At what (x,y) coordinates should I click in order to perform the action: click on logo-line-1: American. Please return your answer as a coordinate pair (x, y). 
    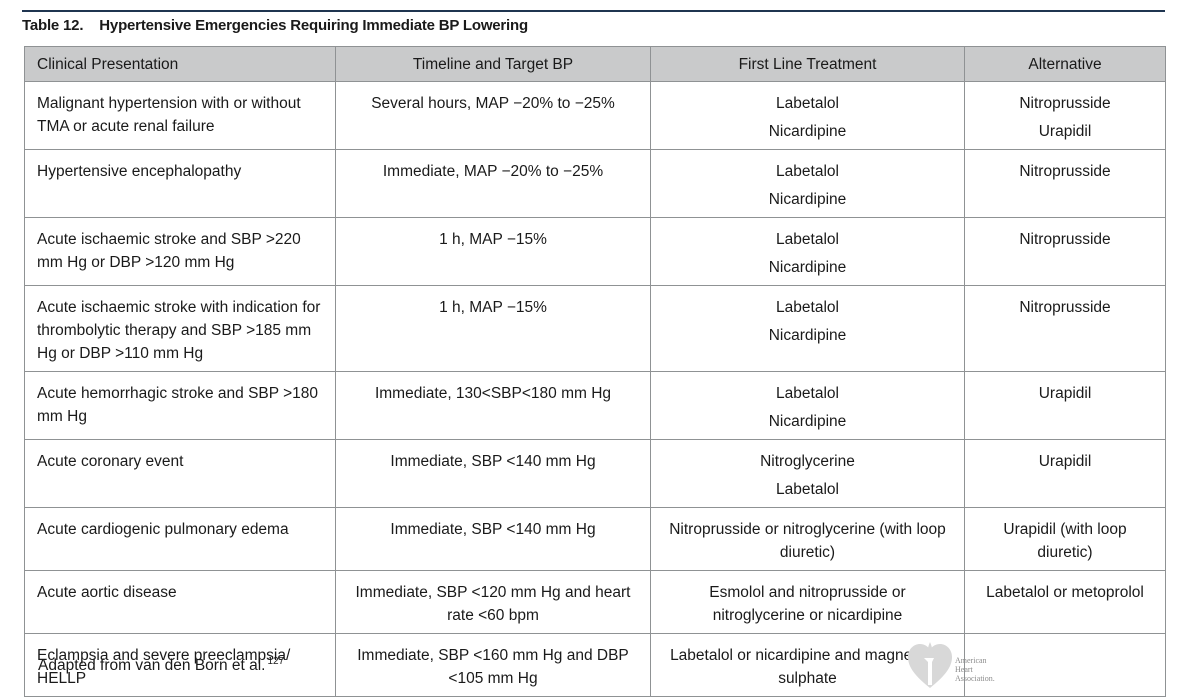
    Looking at the image, I should click on (971, 660).